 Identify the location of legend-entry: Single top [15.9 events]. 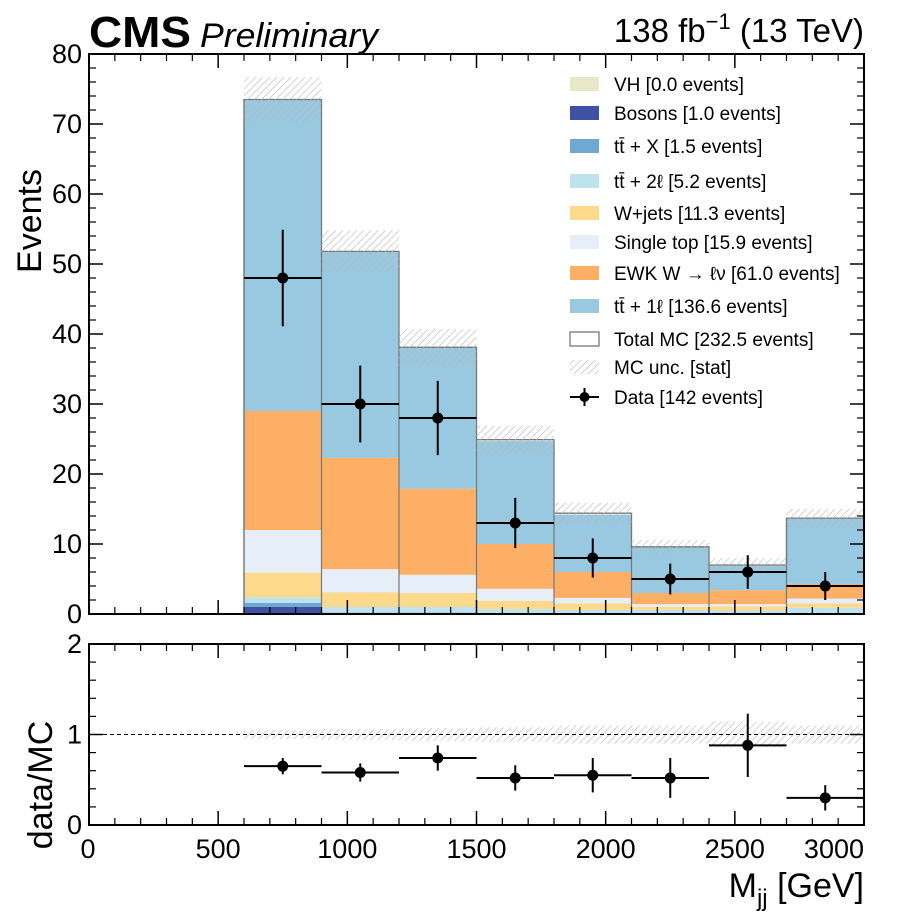
(691, 243).